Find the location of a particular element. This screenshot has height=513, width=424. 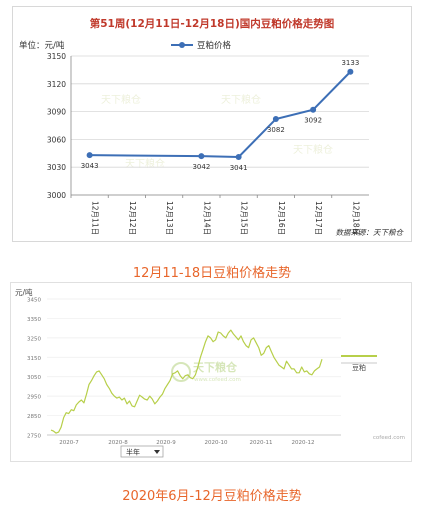

legend-line is located at coordinates (359, 356).